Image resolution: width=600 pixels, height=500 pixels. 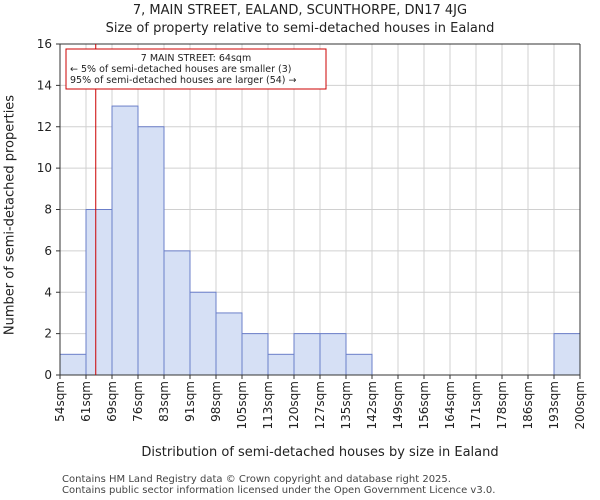 What do you see at coordinates (476, 405) in the screenshot?
I see `x-tick-label: 171sqm` at bounding box center [476, 405].